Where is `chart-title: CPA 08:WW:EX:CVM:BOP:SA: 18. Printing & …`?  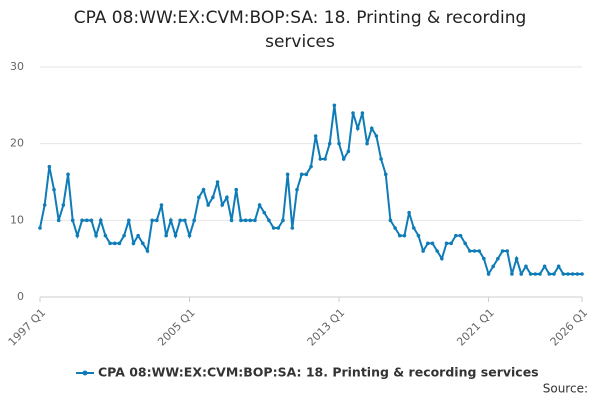
chart-title: CPA 08:WW:EX:CVM:BOP:SA: 18. Printing & … is located at coordinates (300, 30).